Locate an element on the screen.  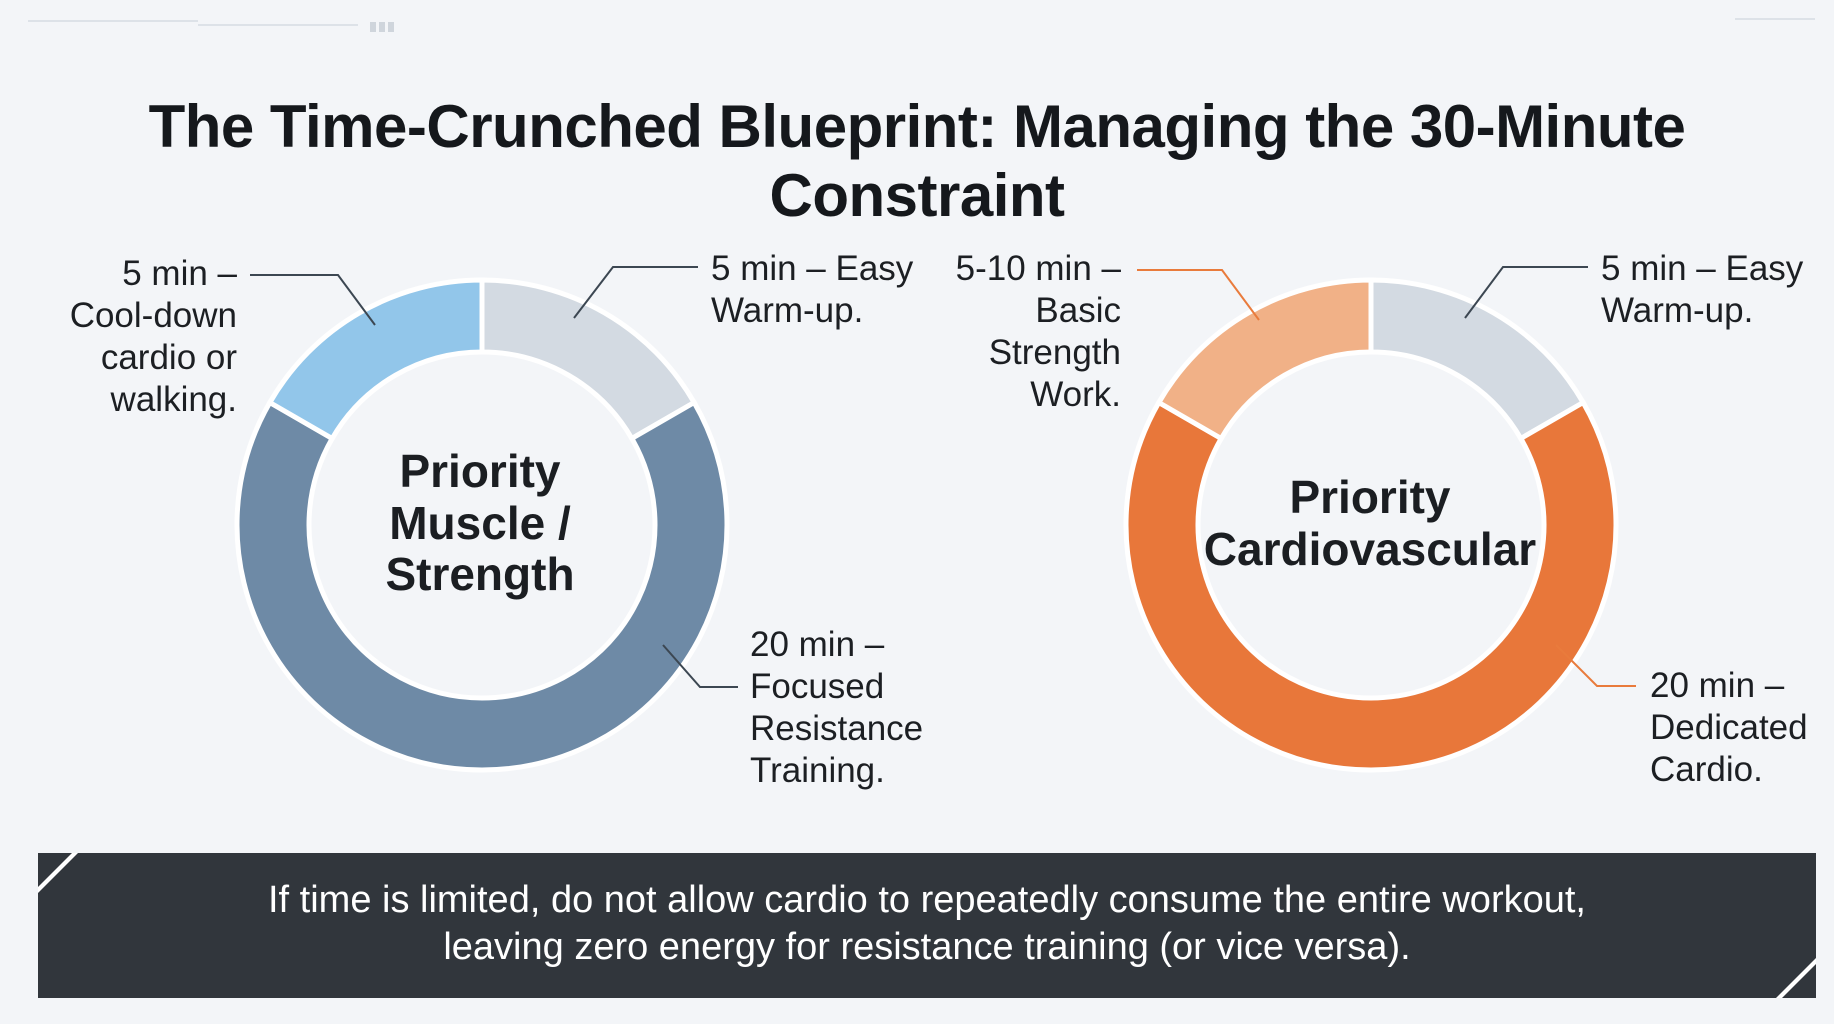
callout-line: Focused is located at coordinates (817, 686).